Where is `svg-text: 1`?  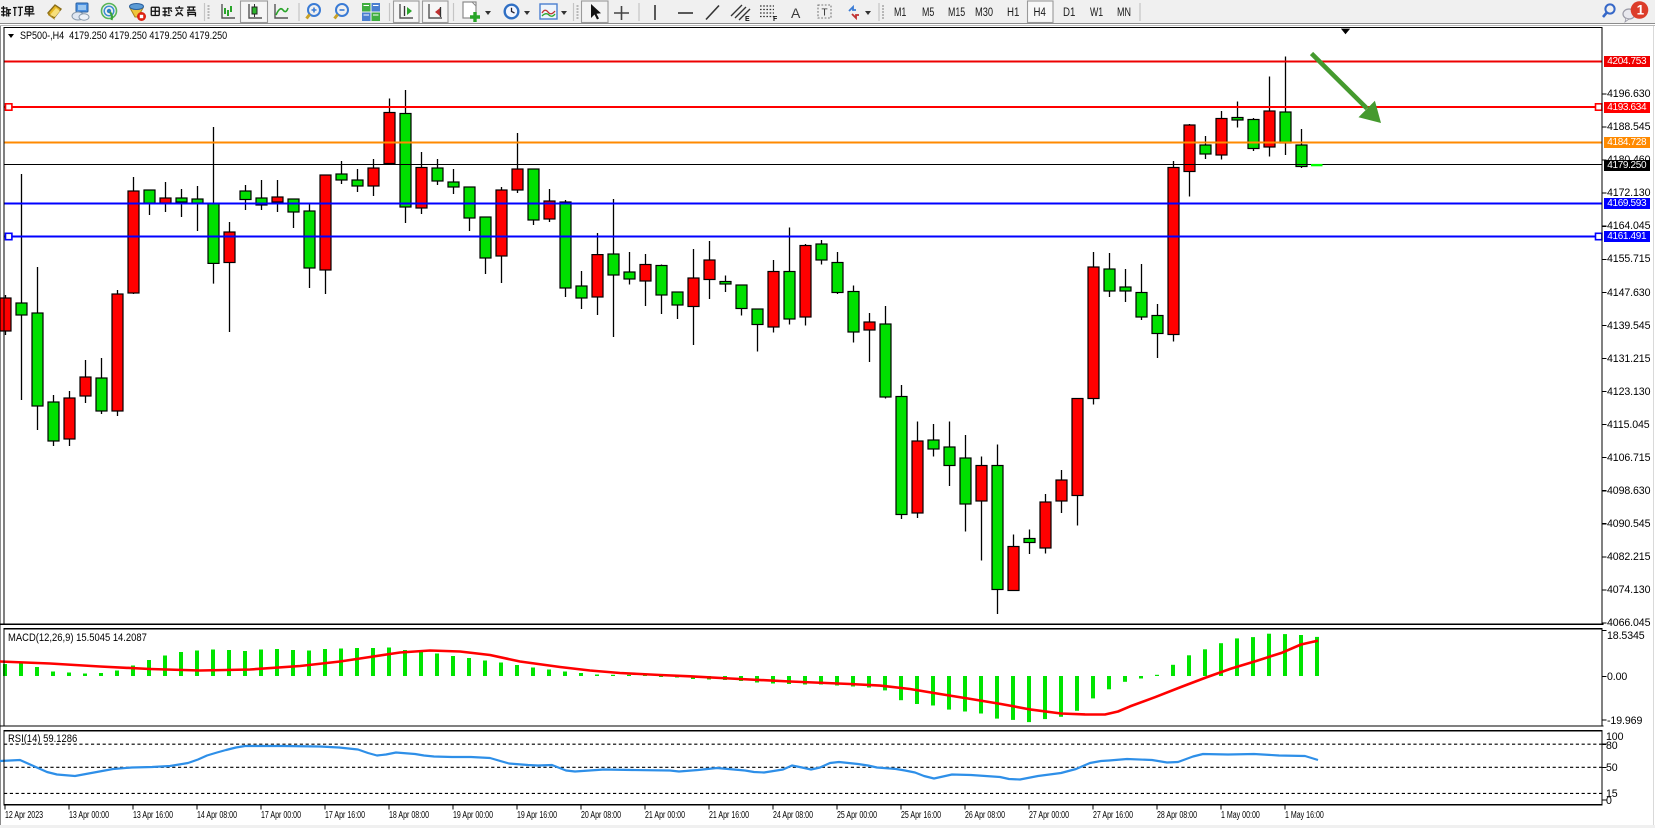 svg-text: 1 is located at coordinates (1641, 10).